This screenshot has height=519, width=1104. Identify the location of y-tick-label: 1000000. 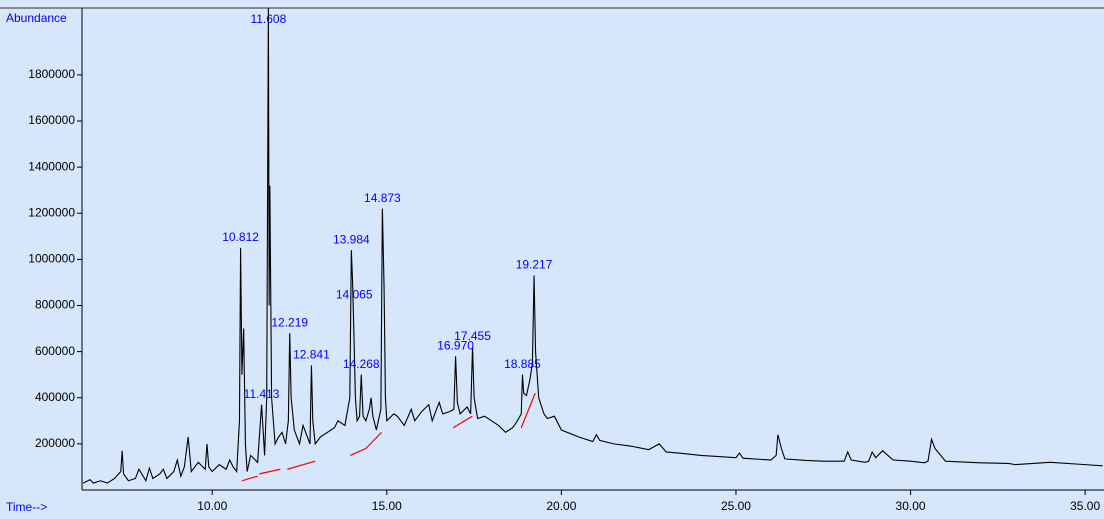
(51, 259).